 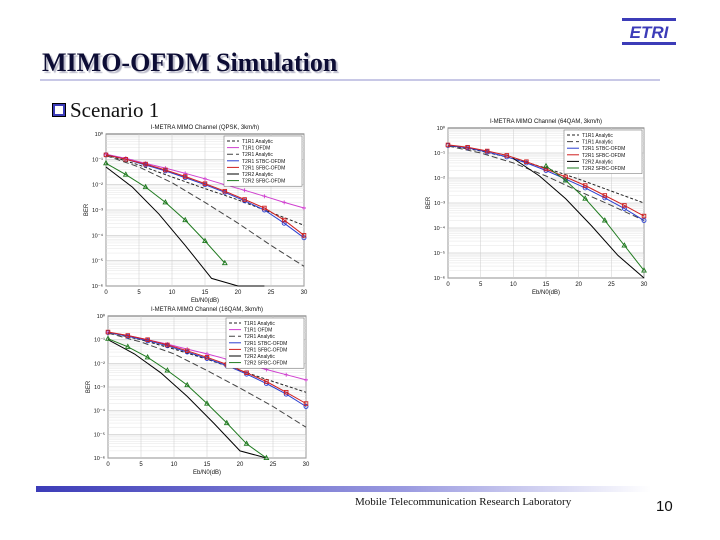 What do you see at coordinates (256, 149) in the screenshot?
I see `legend-label: T1R1 OFDM` at bounding box center [256, 149].